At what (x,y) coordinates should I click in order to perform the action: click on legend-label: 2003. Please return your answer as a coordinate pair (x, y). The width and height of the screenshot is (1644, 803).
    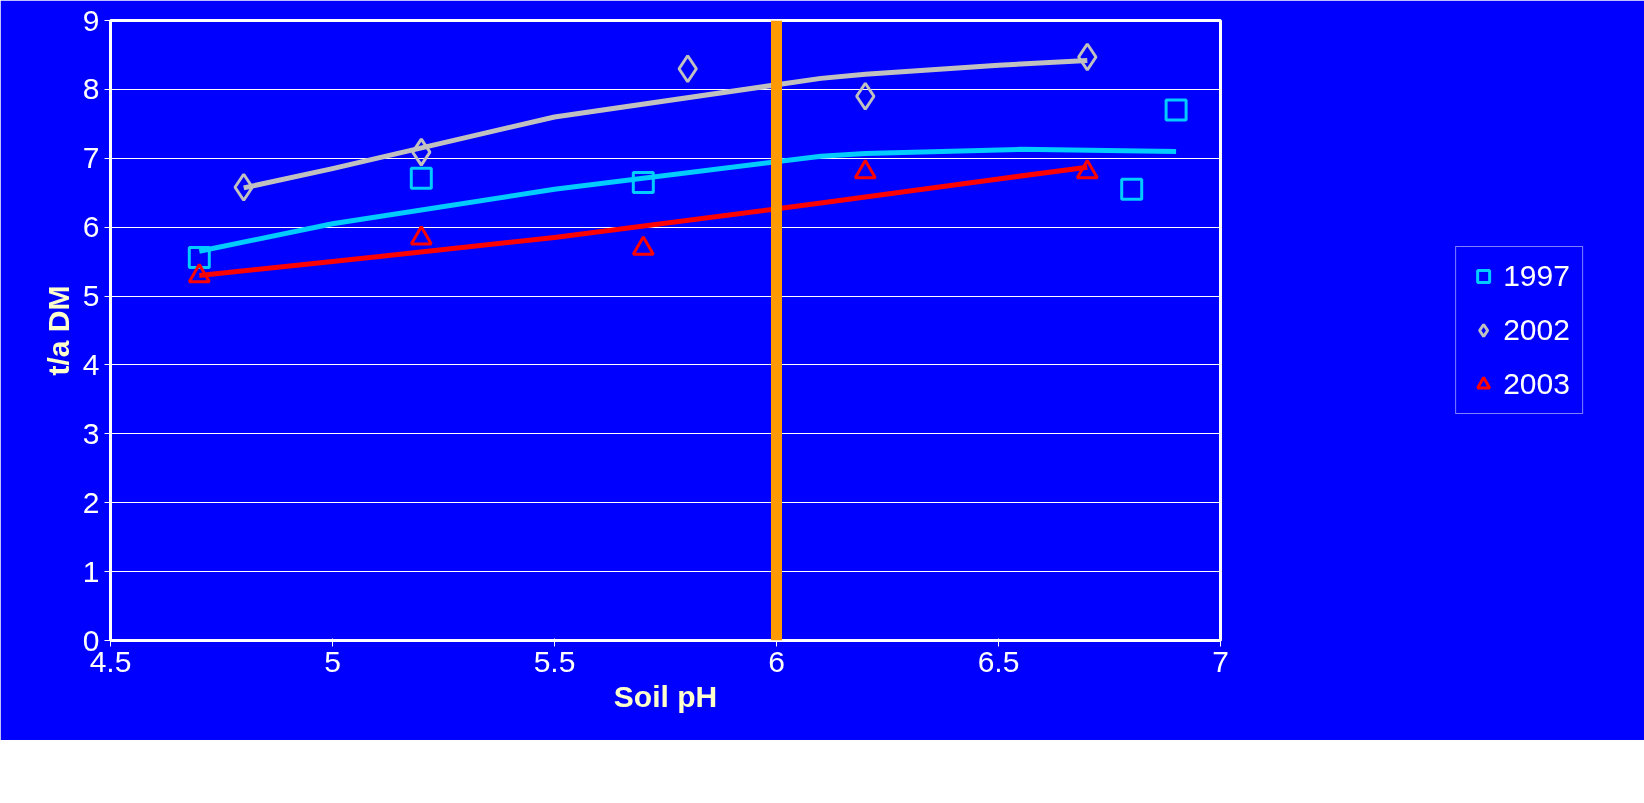
    Looking at the image, I should click on (1536, 384).